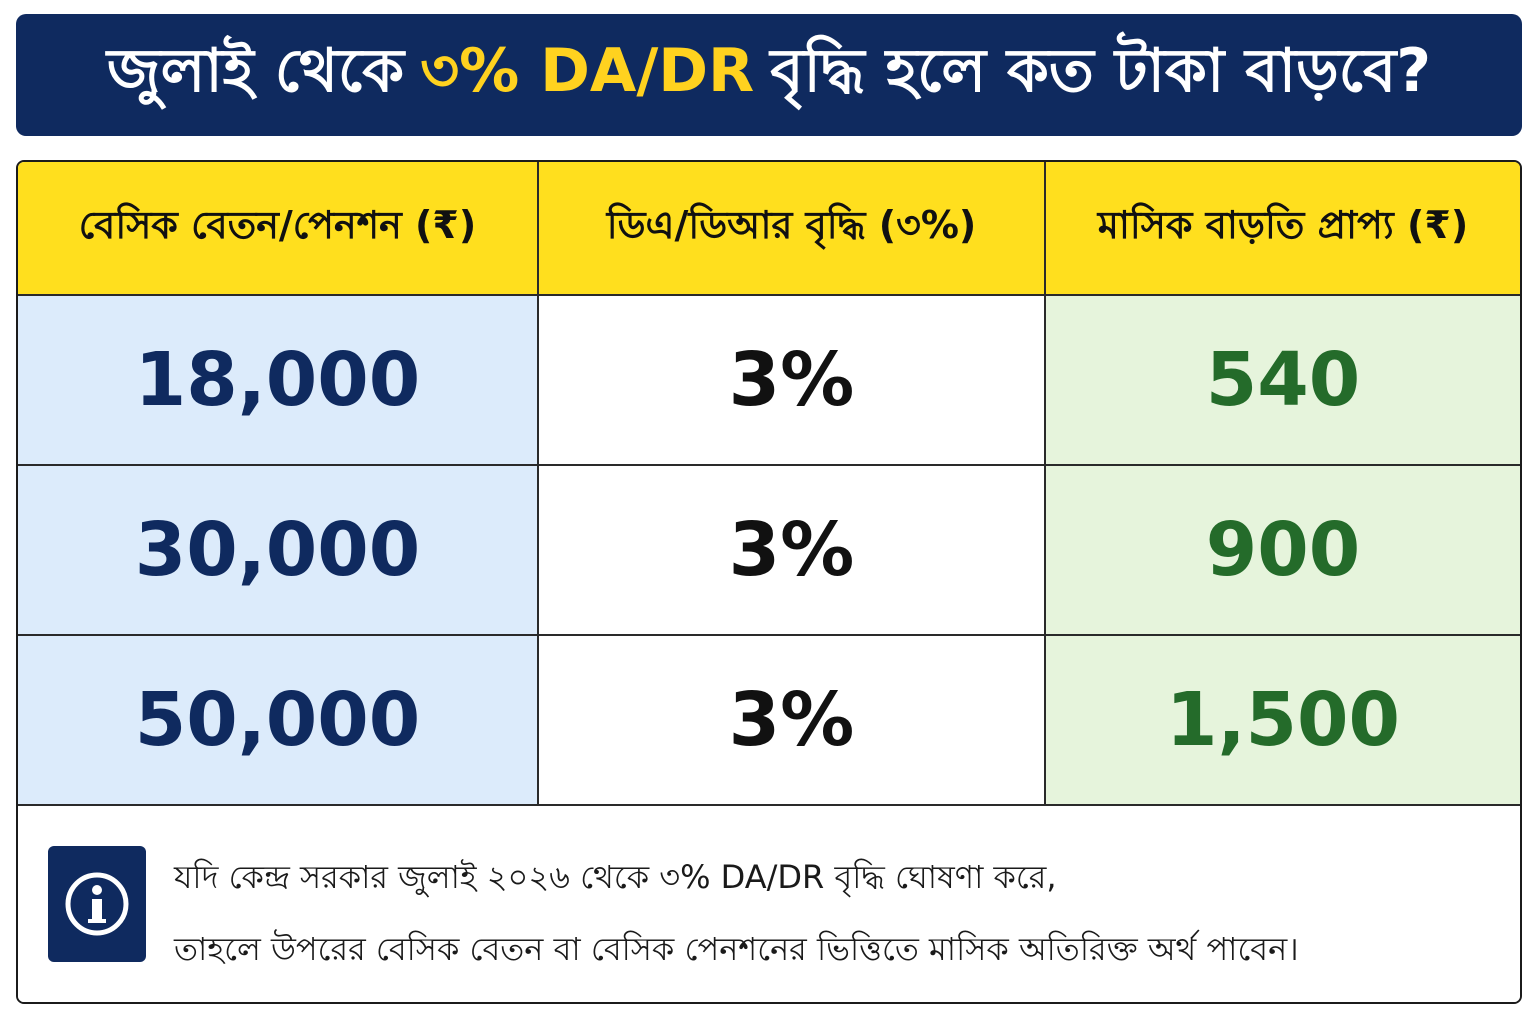  What do you see at coordinates (1283, 720) in the screenshot?
I see `monthly-extra-value: 1,500` at bounding box center [1283, 720].